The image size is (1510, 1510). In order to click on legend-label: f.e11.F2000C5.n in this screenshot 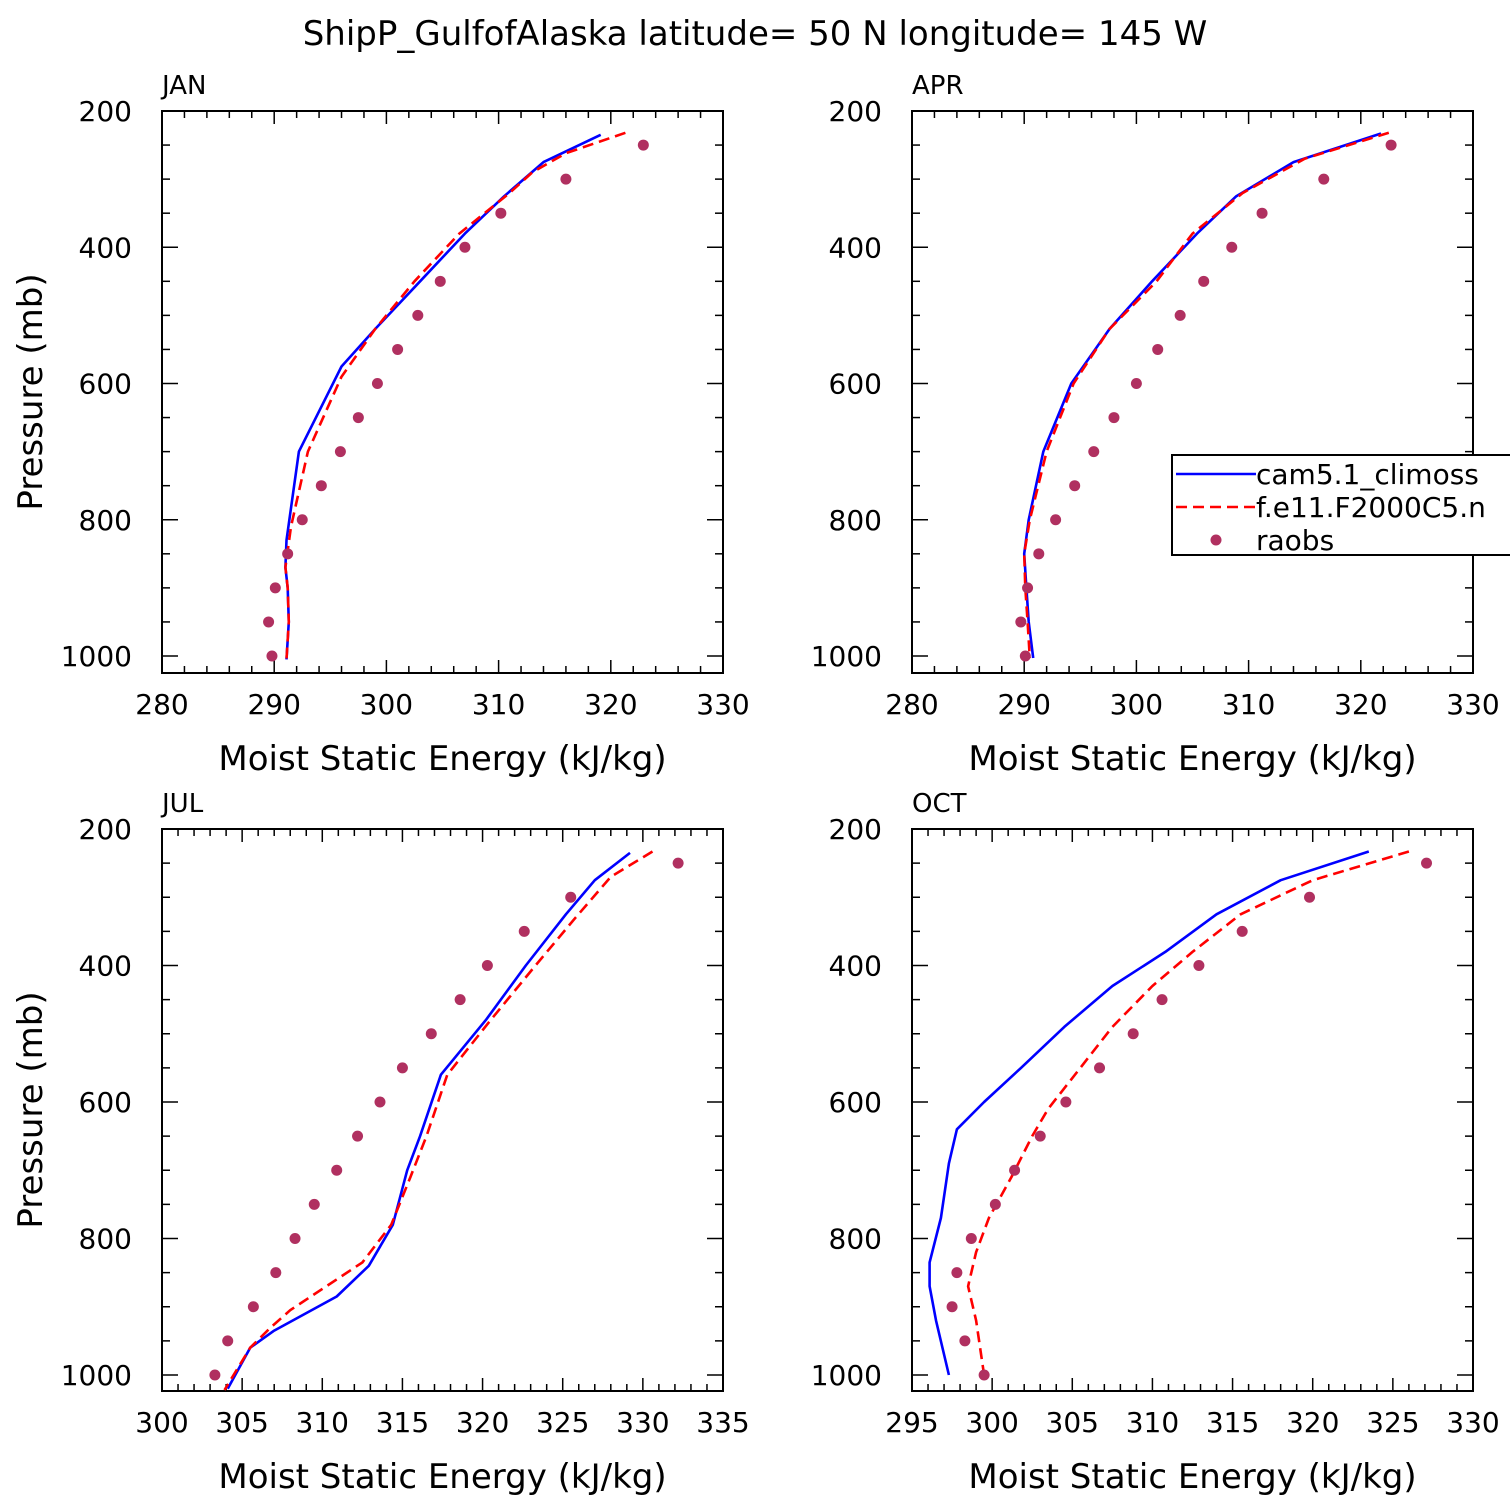, I will do `click(1371, 507)`.